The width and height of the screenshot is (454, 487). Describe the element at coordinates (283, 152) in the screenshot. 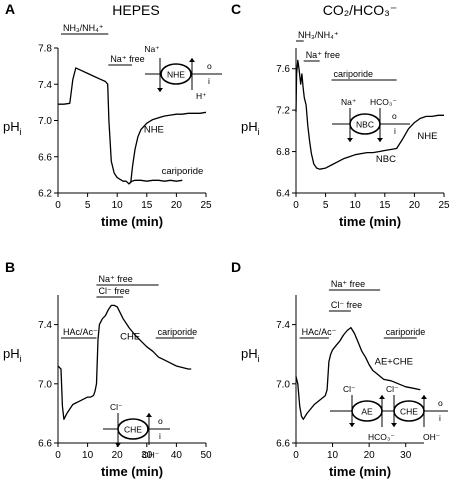

I see `y-tick-label: 6.8` at that location.